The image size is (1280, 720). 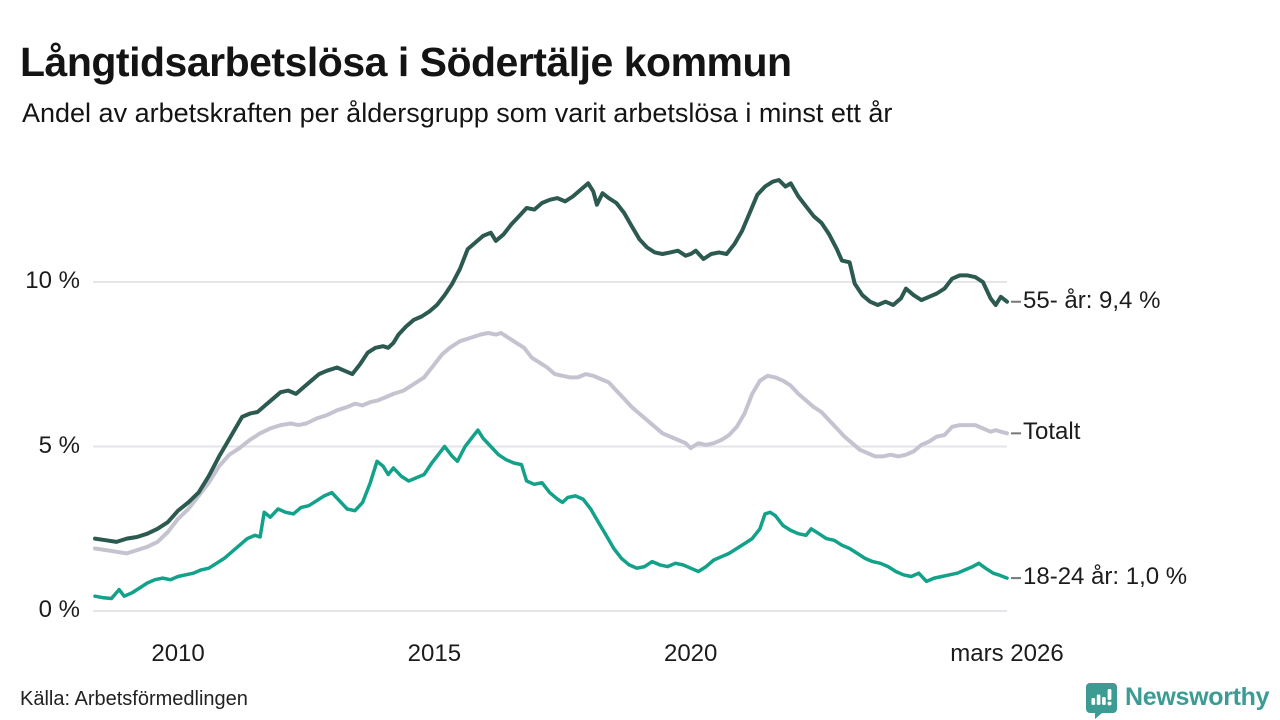 What do you see at coordinates (1007, 653) in the screenshot?
I see `x-tick-label: mars 2026` at bounding box center [1007, 653].